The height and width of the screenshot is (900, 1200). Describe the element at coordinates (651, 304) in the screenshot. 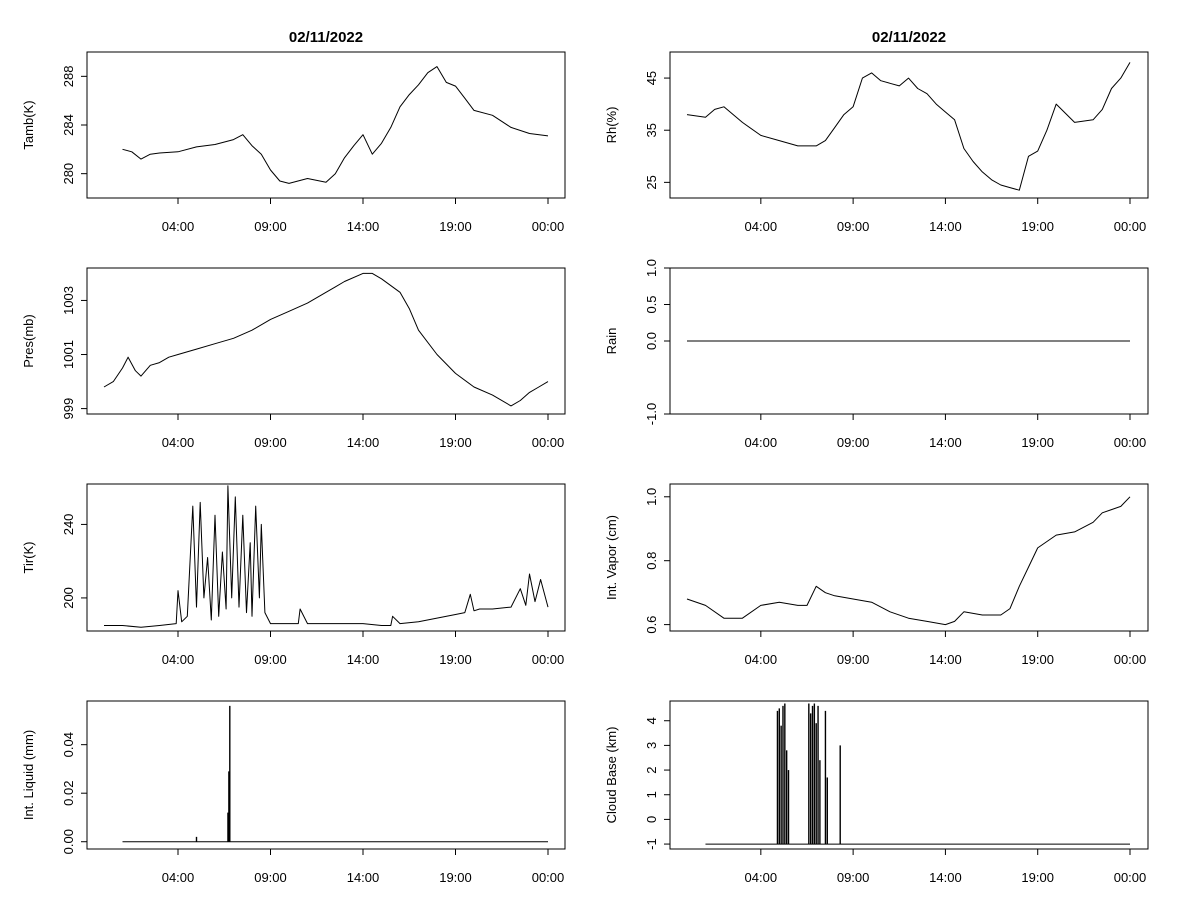

I see `y-tick-label: 0.5` at that location.